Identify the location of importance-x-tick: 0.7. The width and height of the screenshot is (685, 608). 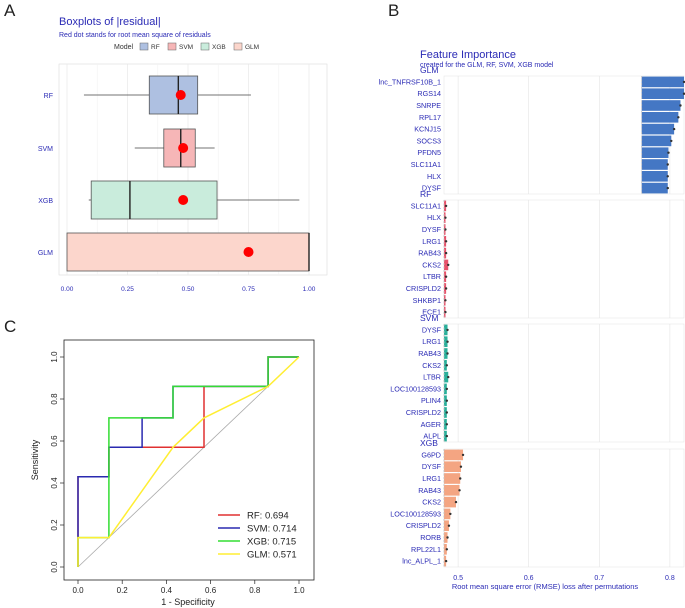
(599, 578).